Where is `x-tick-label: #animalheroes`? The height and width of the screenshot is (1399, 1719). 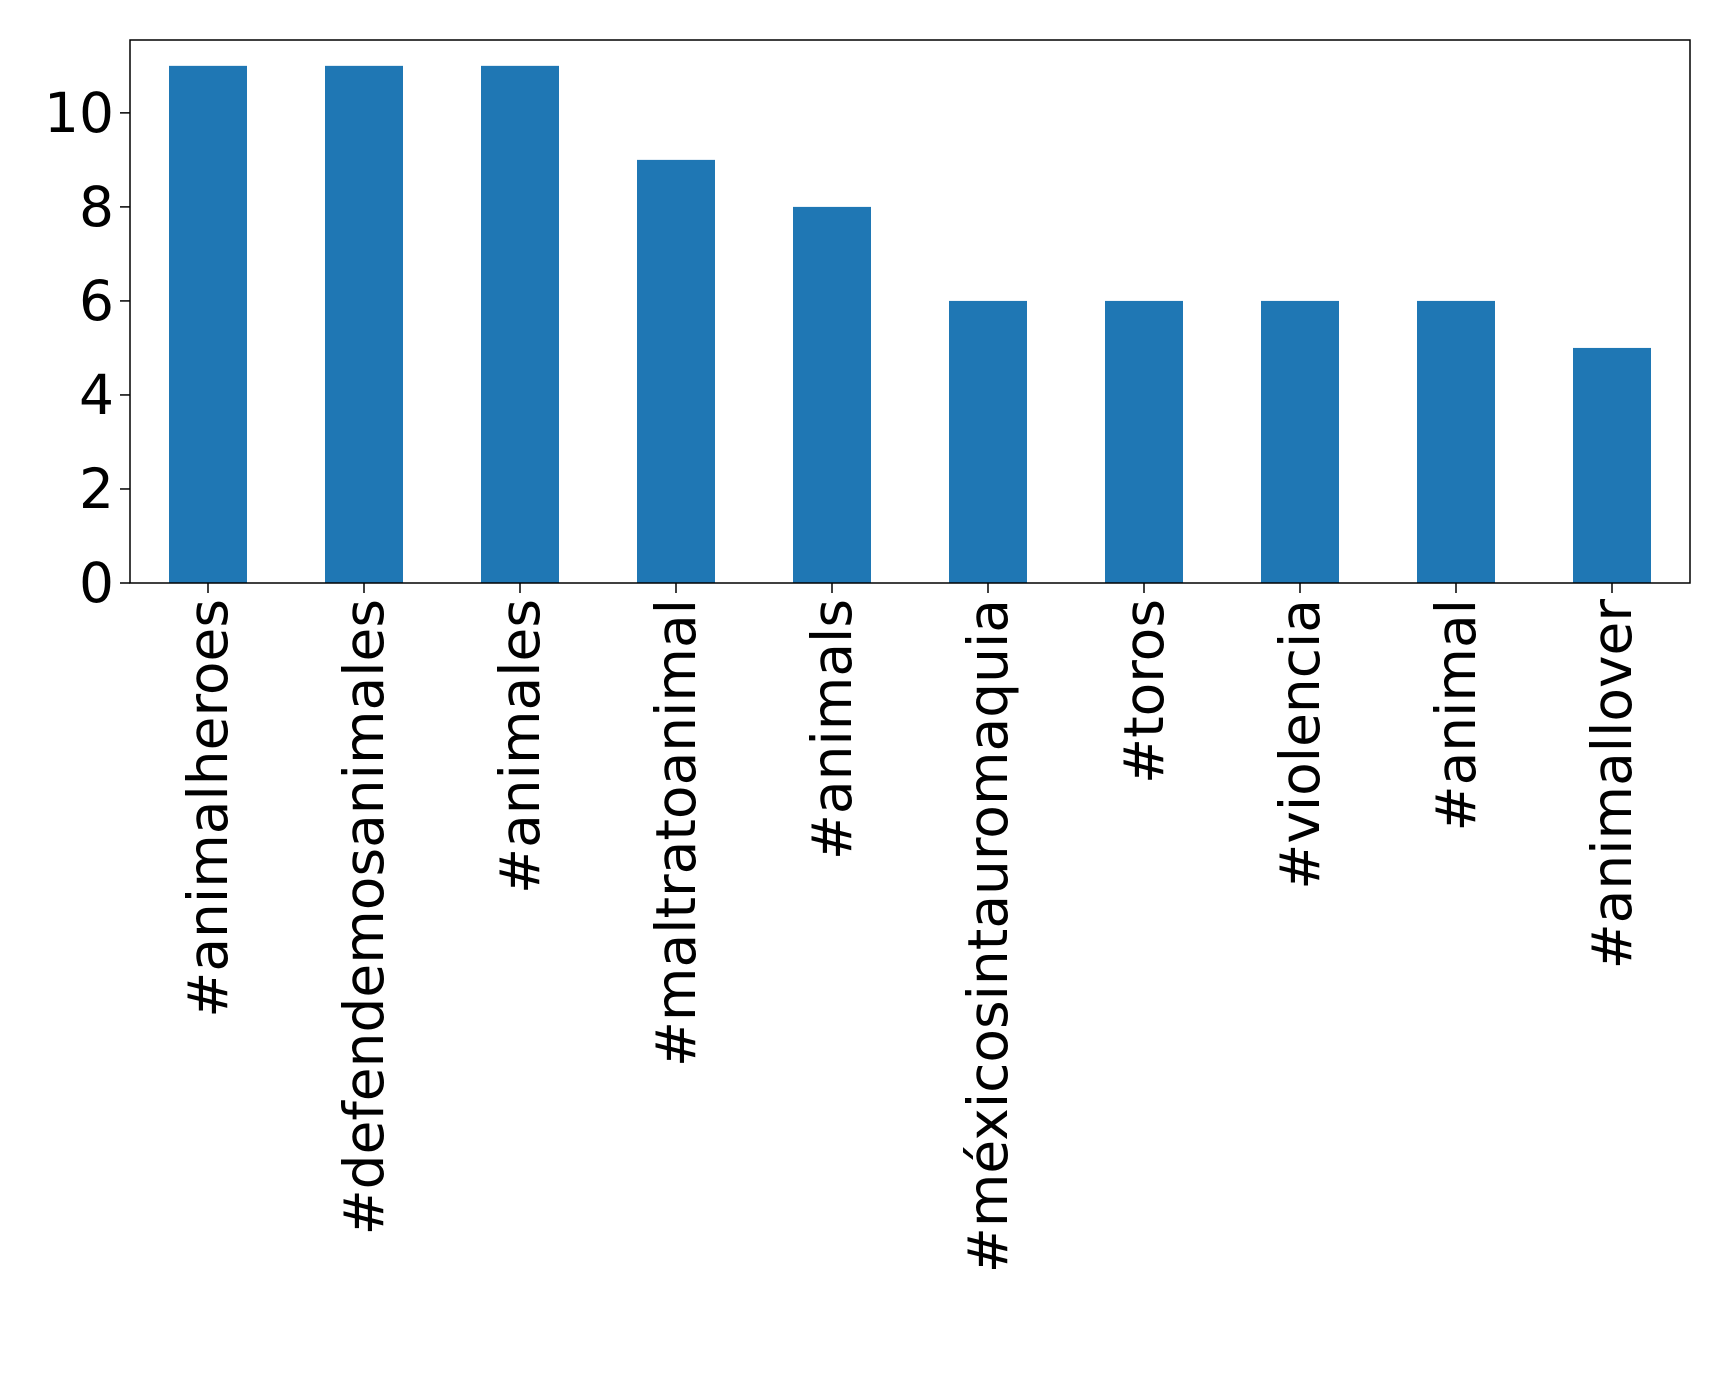 x-tick-label: #animalheroes is located at coordinates (208, 808).